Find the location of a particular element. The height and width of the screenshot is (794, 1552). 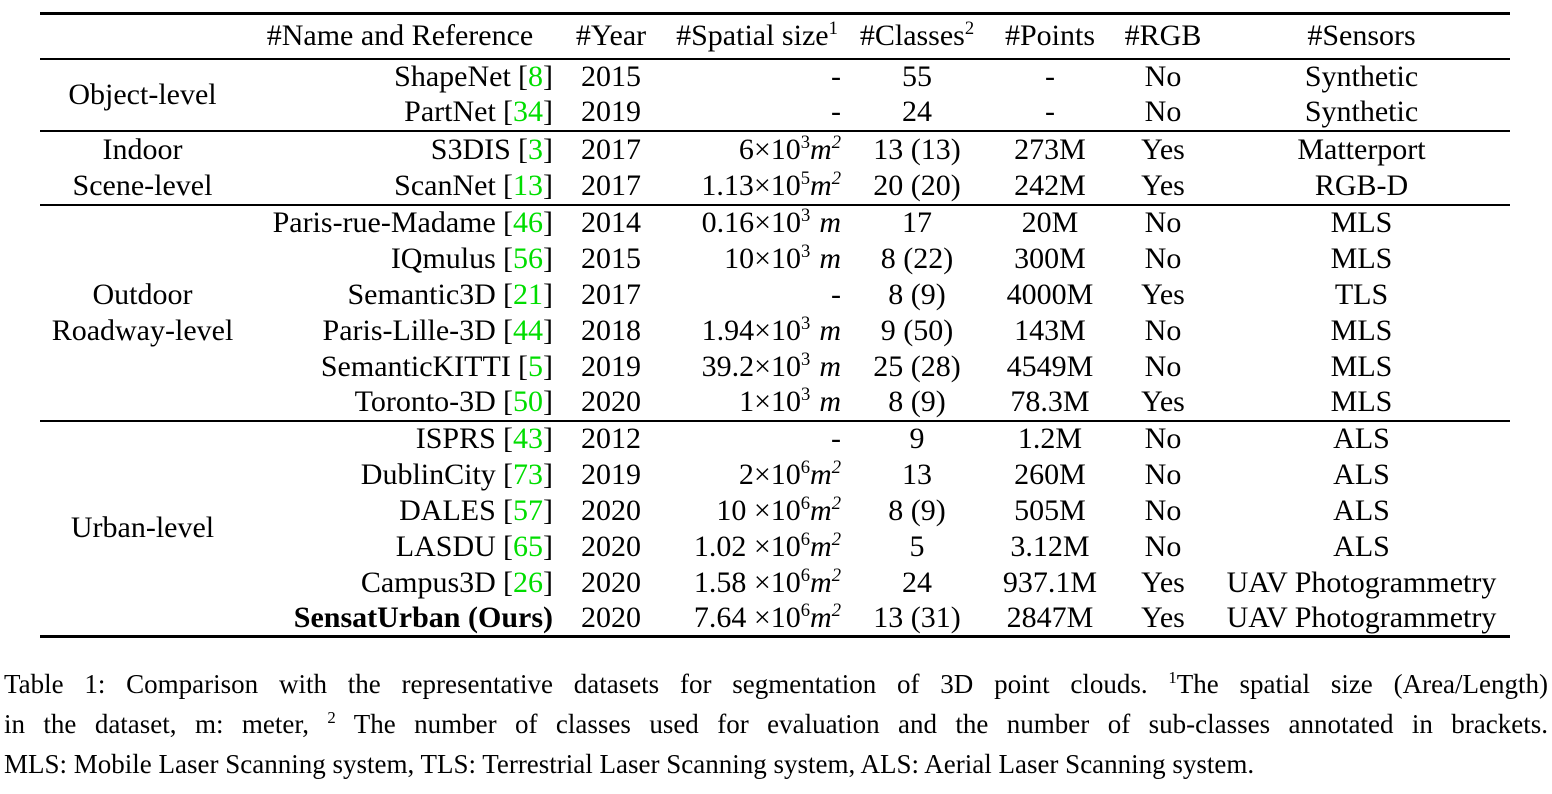

cell-spatial-size: 2×106m2 is located at coordinates (757, 475).